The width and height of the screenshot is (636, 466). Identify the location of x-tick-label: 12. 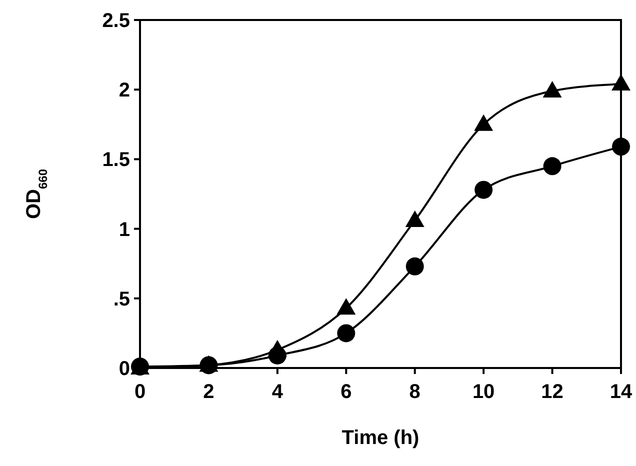
(552, 392).